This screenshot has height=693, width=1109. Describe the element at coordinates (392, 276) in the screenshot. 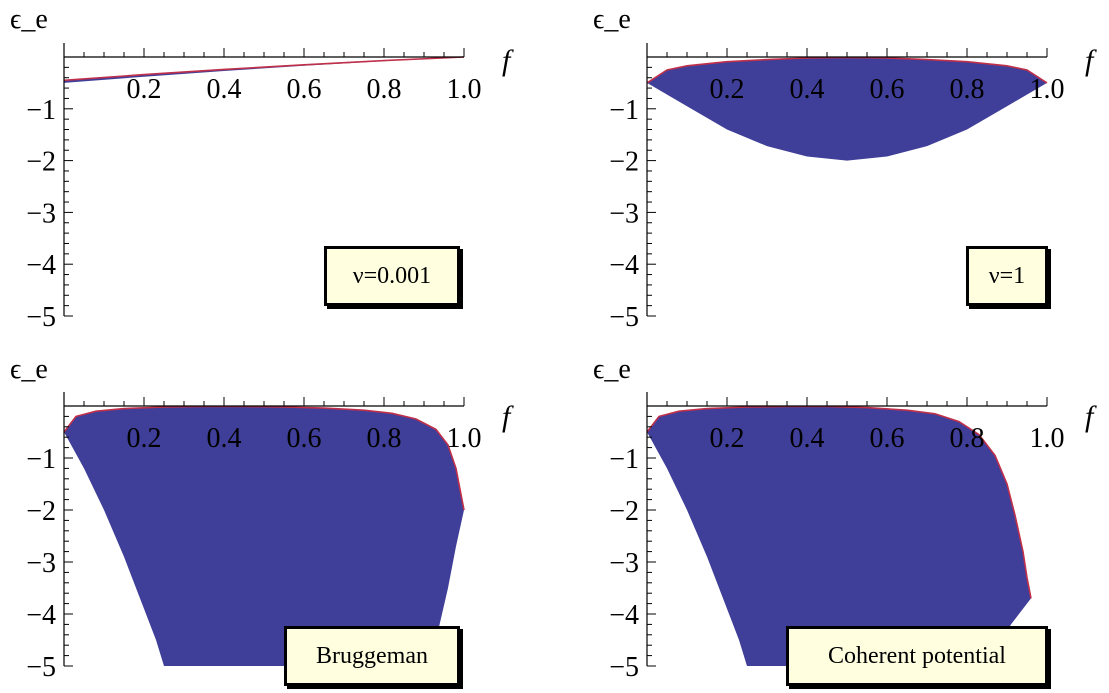

I see `legend-box-nu-0001: ν=0.001` at that location.